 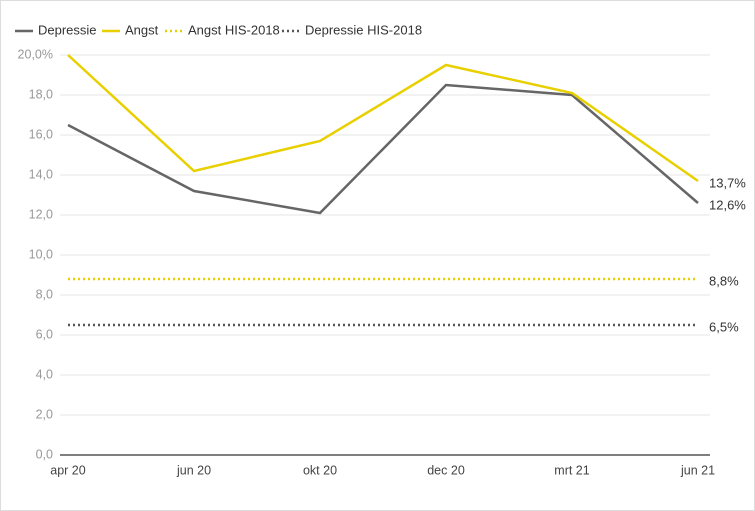 I want to click on y-tick-label: 16,0, so click(x=41, y=134).